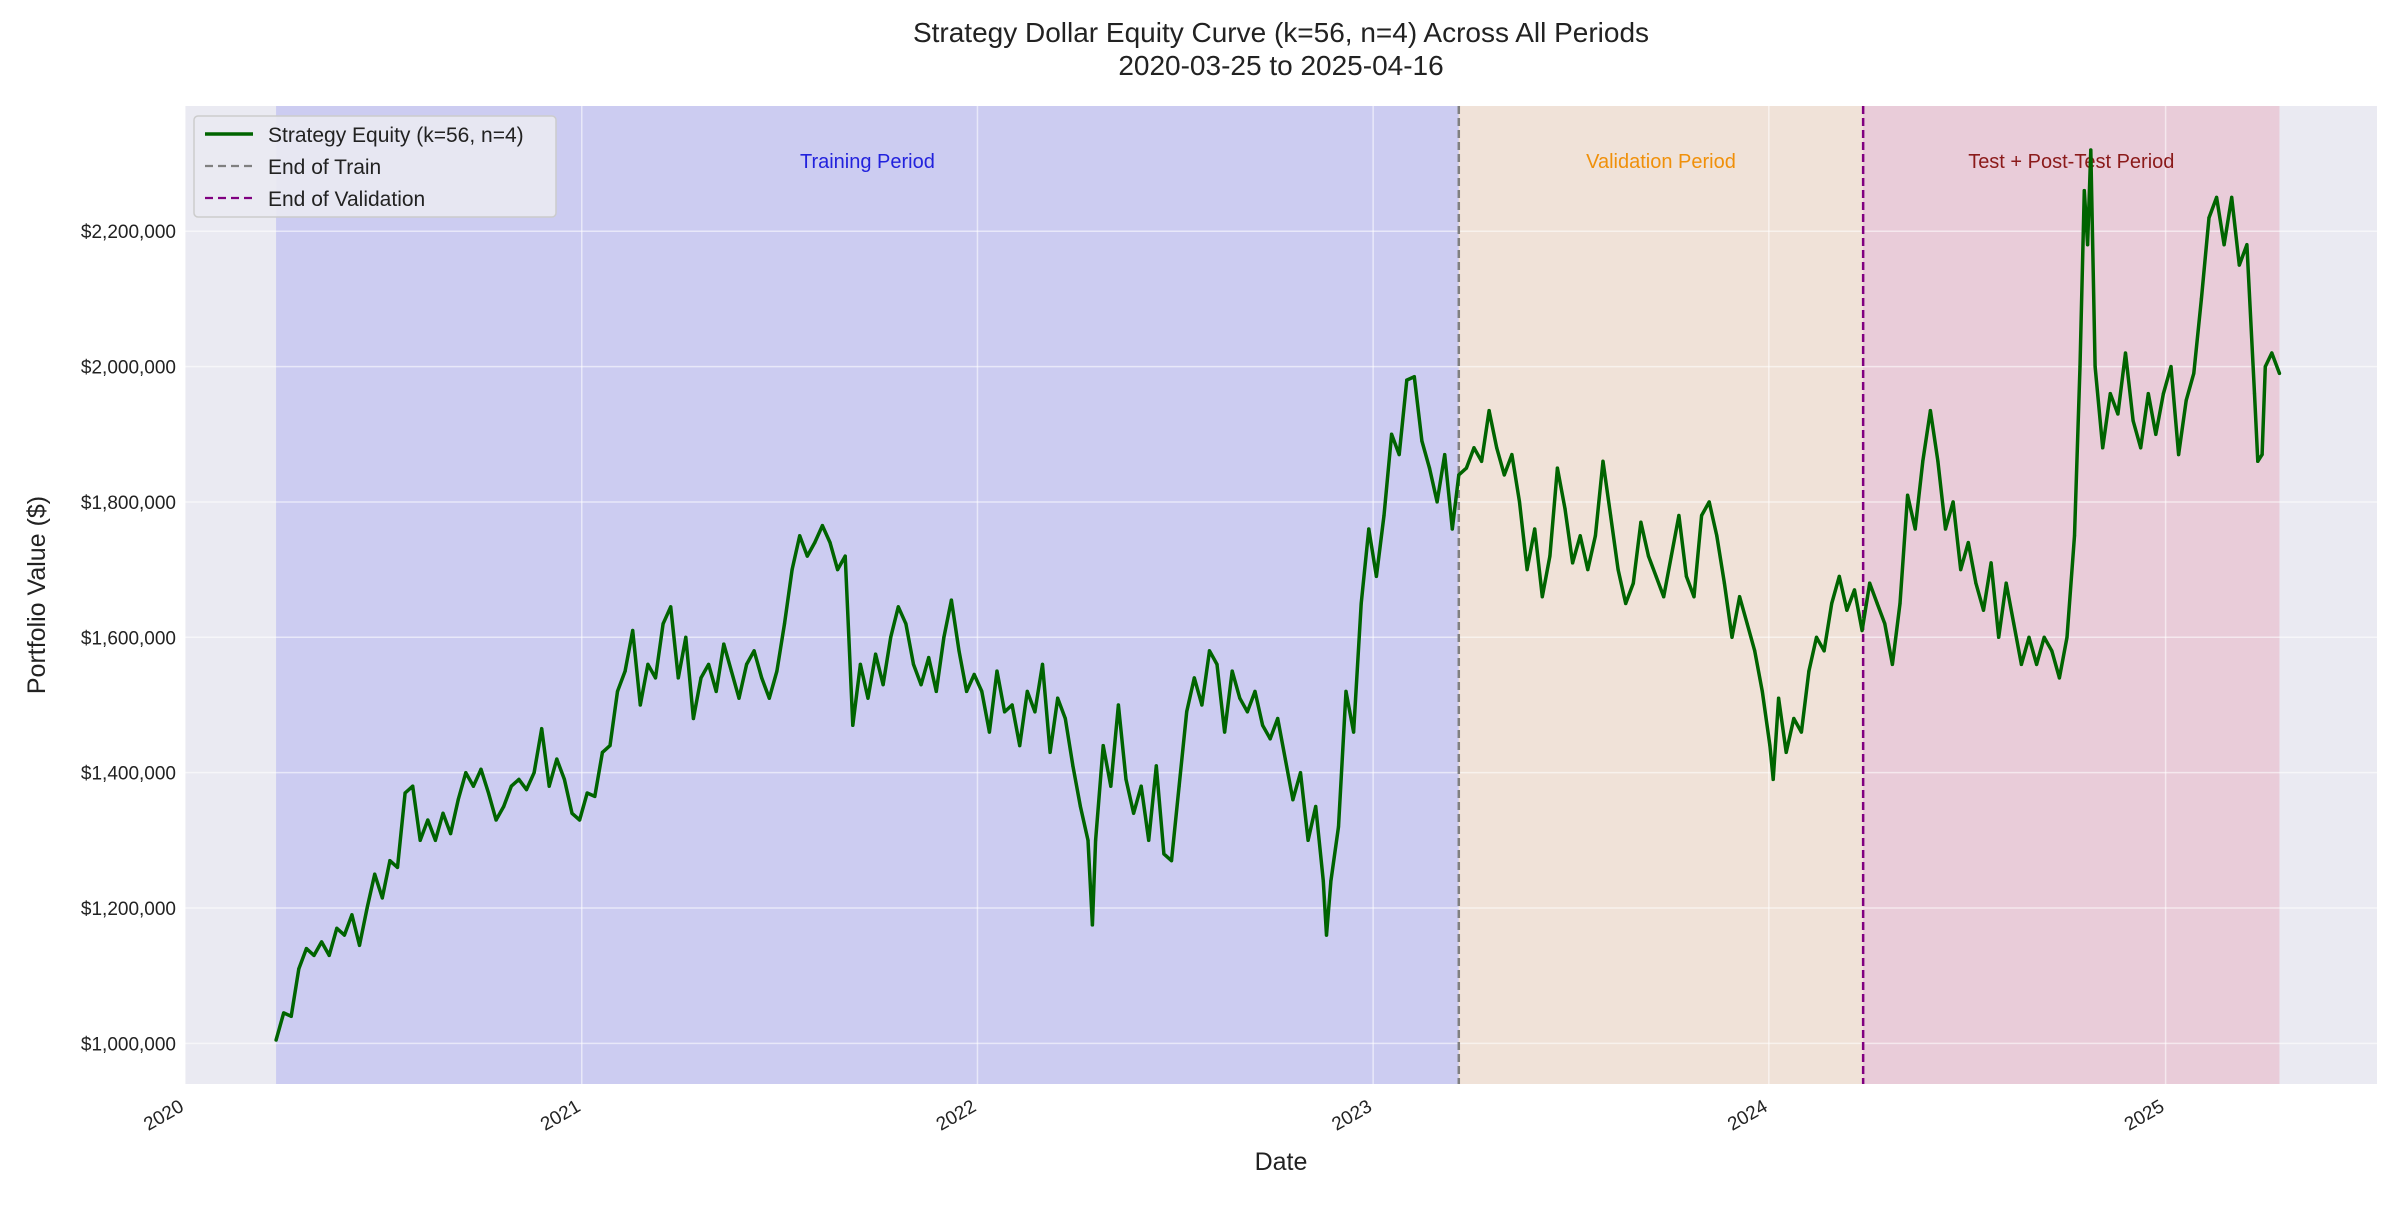  What do you see at coordinates (37, 595) in the screenshot?
I see `y-axis-label: Portfolio Value ($)` at bounding box center [37, 595].